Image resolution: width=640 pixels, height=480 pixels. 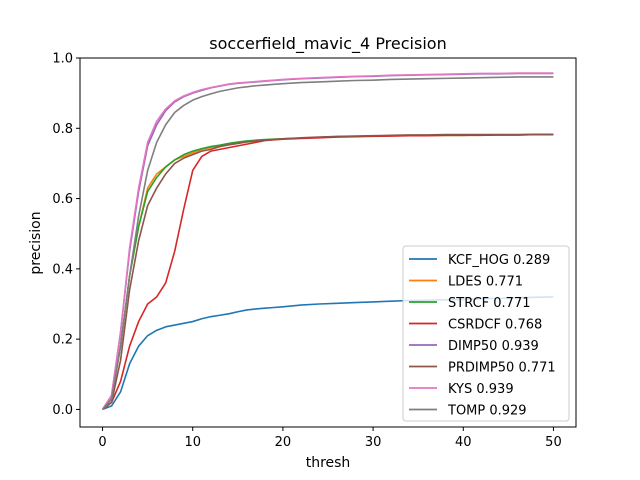 I want to click on x-axis-title: thresh, so click(x=328, y=463).